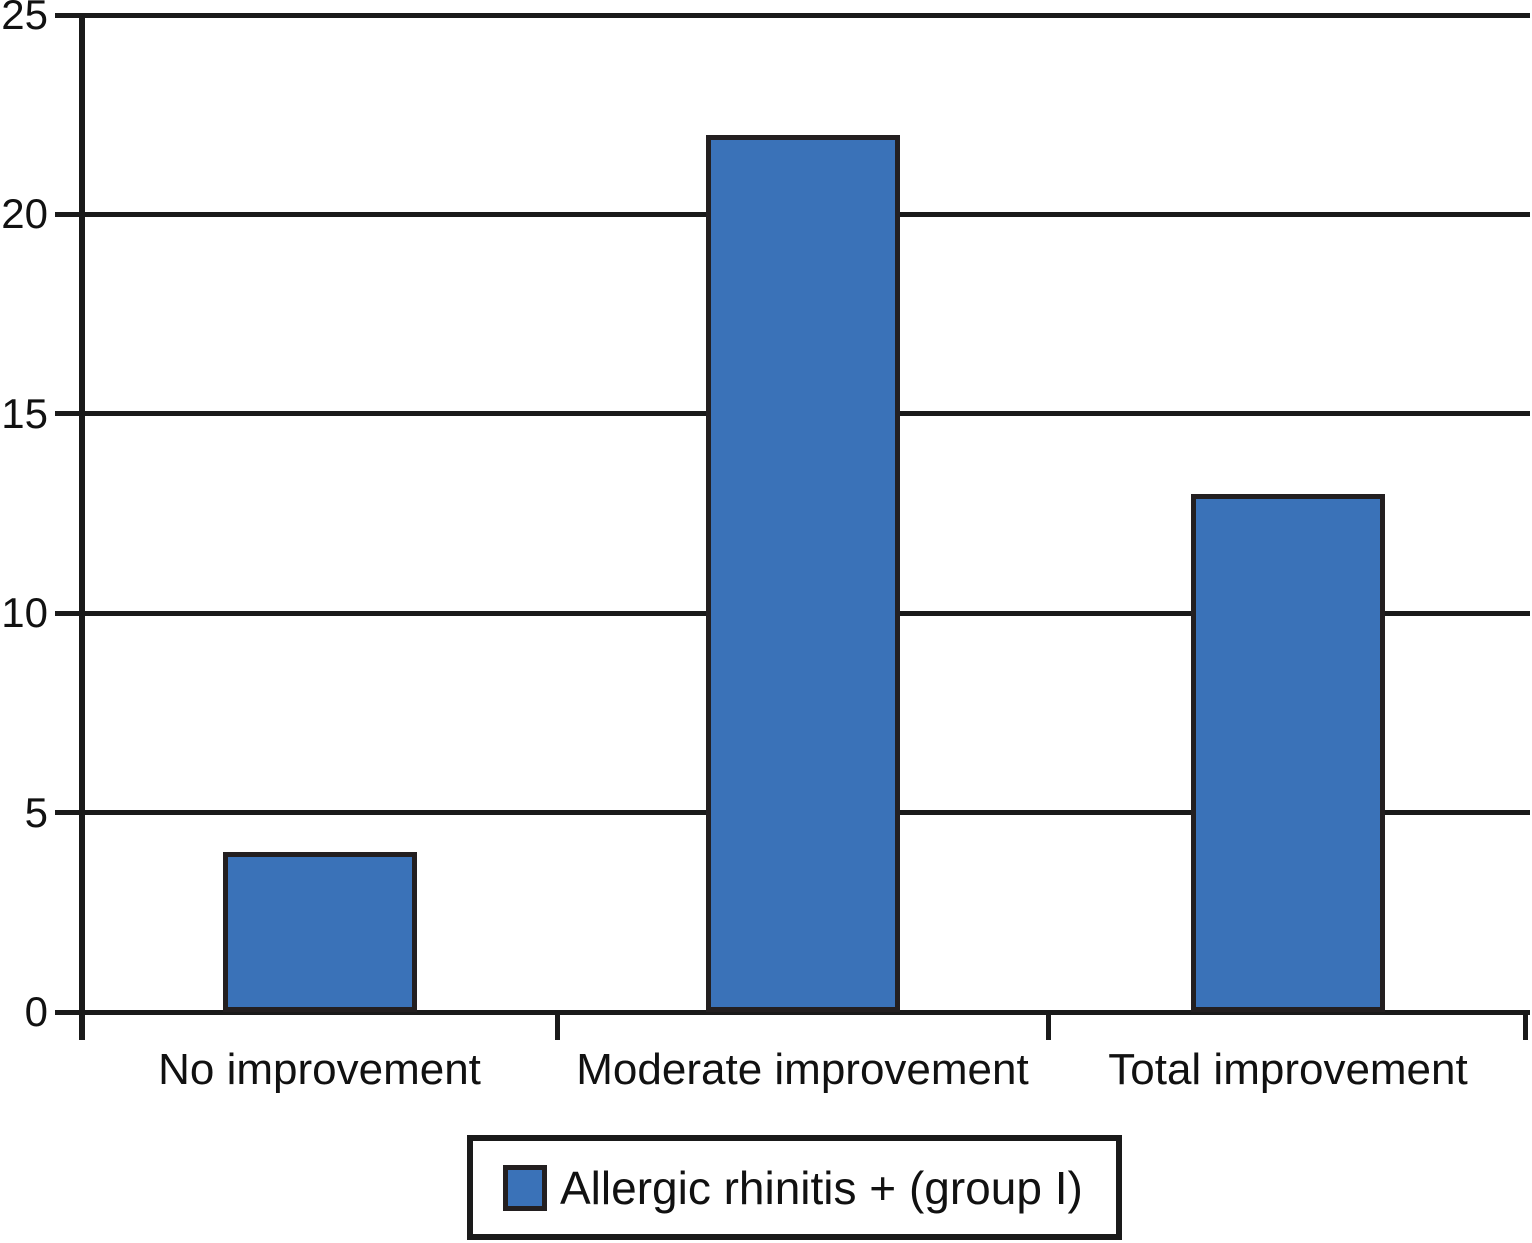 The width and height of the screenshot is (1532, 1243). I want to click on y-tick-label: 15, so click(24, 413).